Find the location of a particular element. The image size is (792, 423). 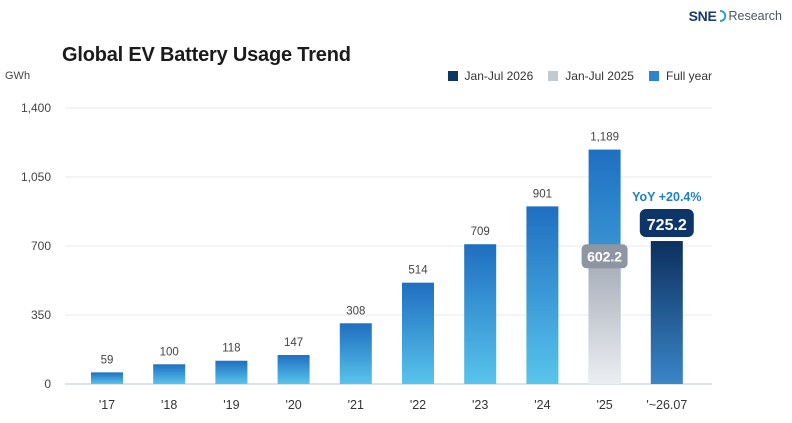

data-label: 709 is located at coordinates (480, 232).